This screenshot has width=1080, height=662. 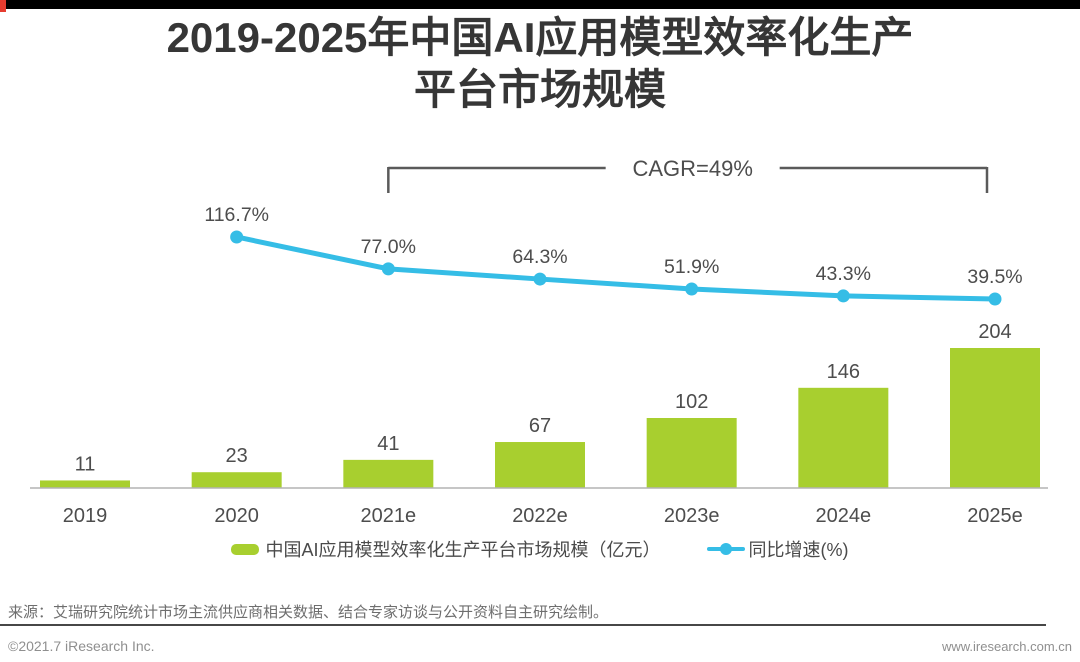 What do you see at coordinates (308, 612) in the screenshot?
I see `source-note: 来源：艾瑞研究院统计市场主流供应商相关数据、结合专家访谈与公开资料自主研究绘制。` at bounding box center [308, 612].